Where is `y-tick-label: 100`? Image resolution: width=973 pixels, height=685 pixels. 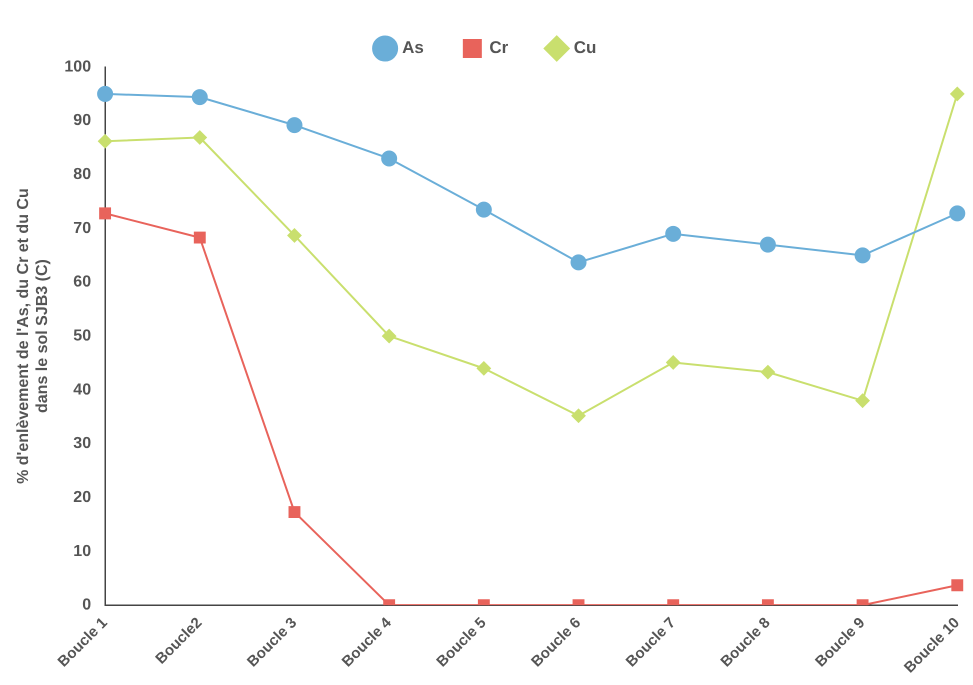
y-tick-label: 100 is located at coordinates (78, 67).